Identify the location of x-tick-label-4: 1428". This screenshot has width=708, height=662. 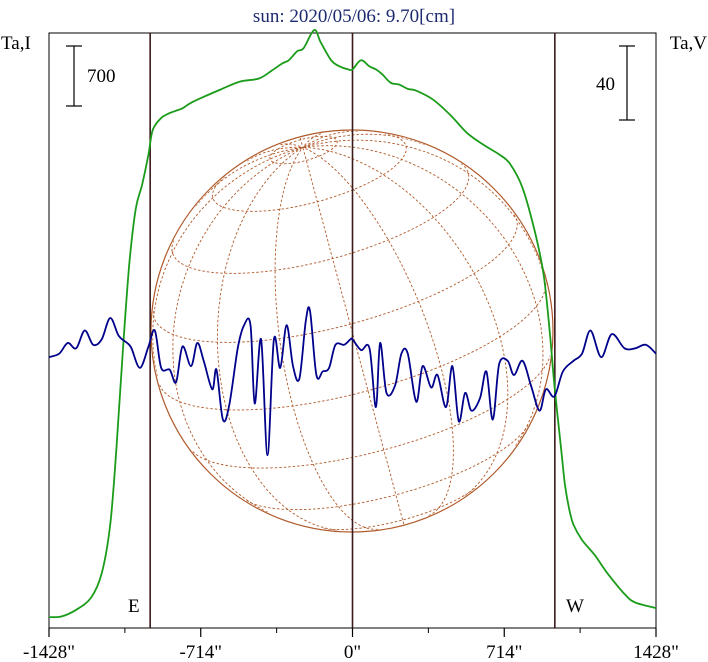
(656, 652).